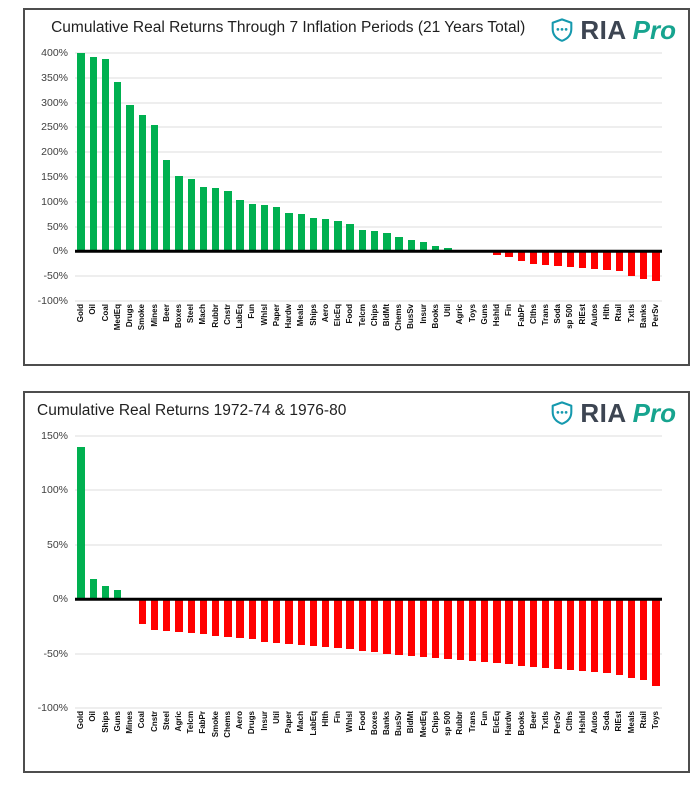 This screenshot has width=696, height=800. What do you see at coordinates (178, 721) in the screenshot?
I see `x-axis-category-text: Agric` at bounding box center [178, 721].